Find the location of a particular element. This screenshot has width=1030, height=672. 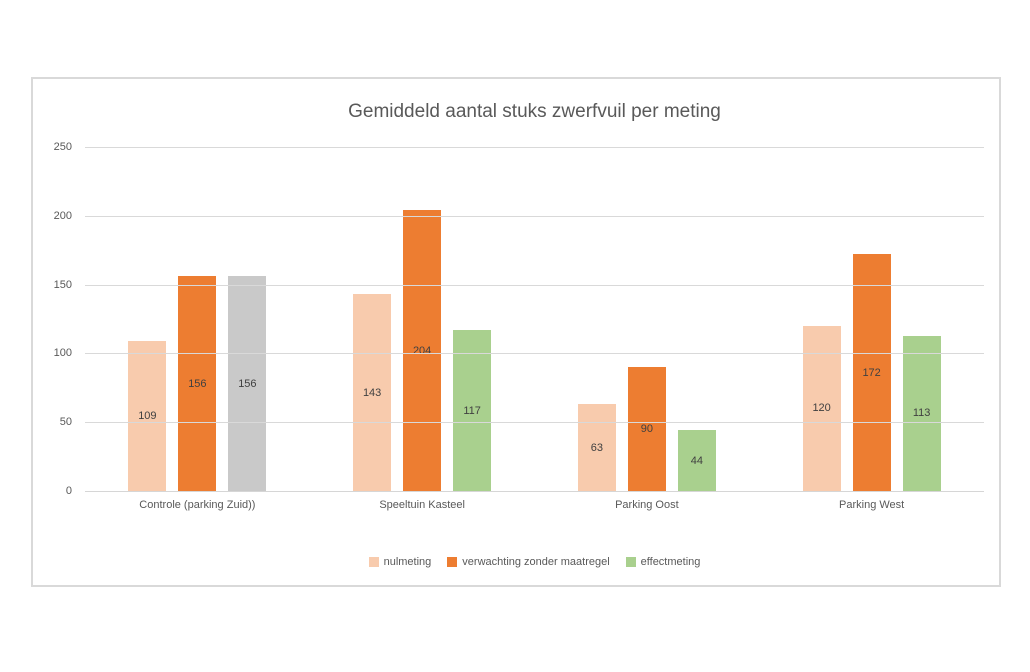

bar-value-label: 117 is located at coordinates (472, 410).